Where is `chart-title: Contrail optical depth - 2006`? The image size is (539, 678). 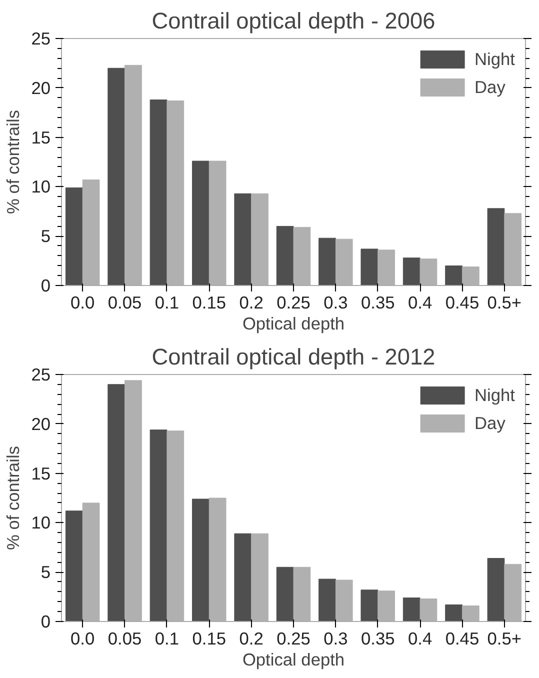 chart-title: Contrail optical depth - 2006 is located at coordinates (294, 21).